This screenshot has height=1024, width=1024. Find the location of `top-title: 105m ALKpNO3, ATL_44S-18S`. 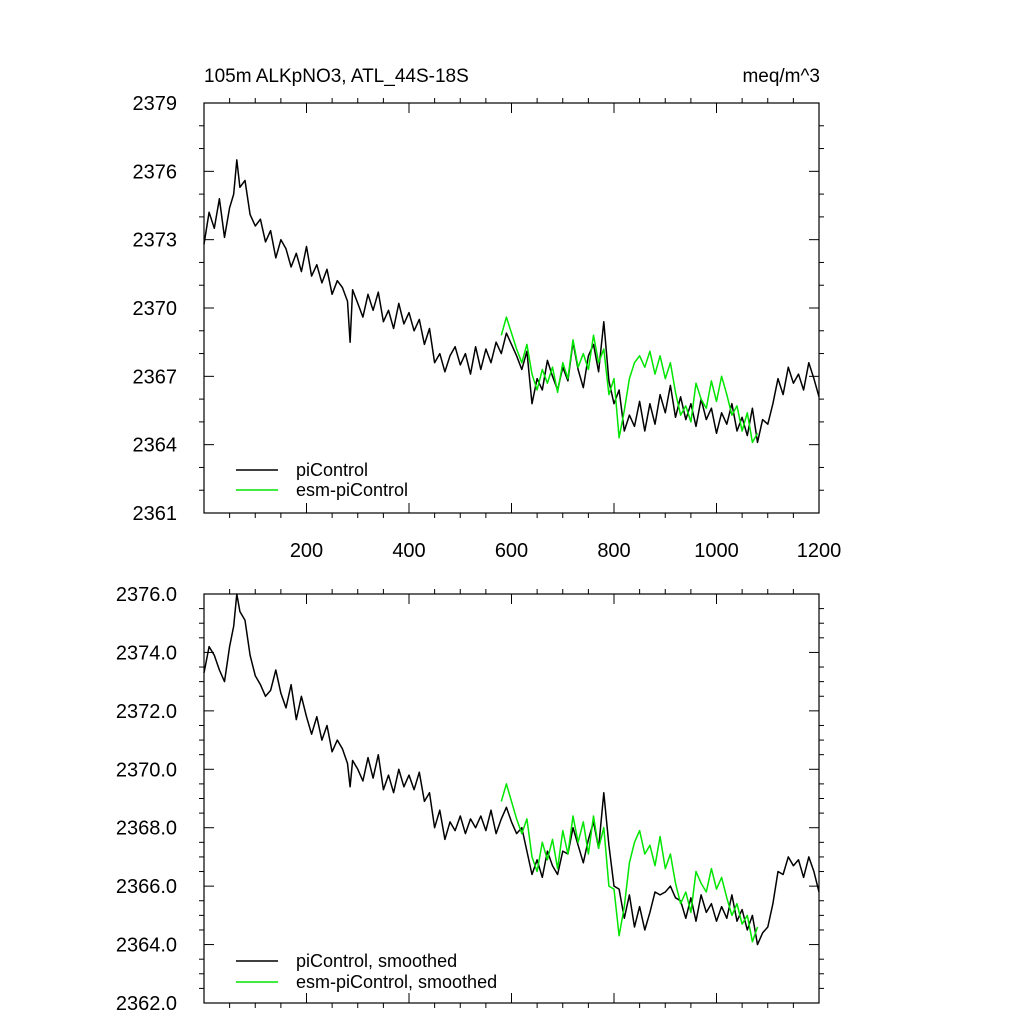

top-title: 105m ALKpNO3, ATL_44S-18S is located at coordinates (336, 76).